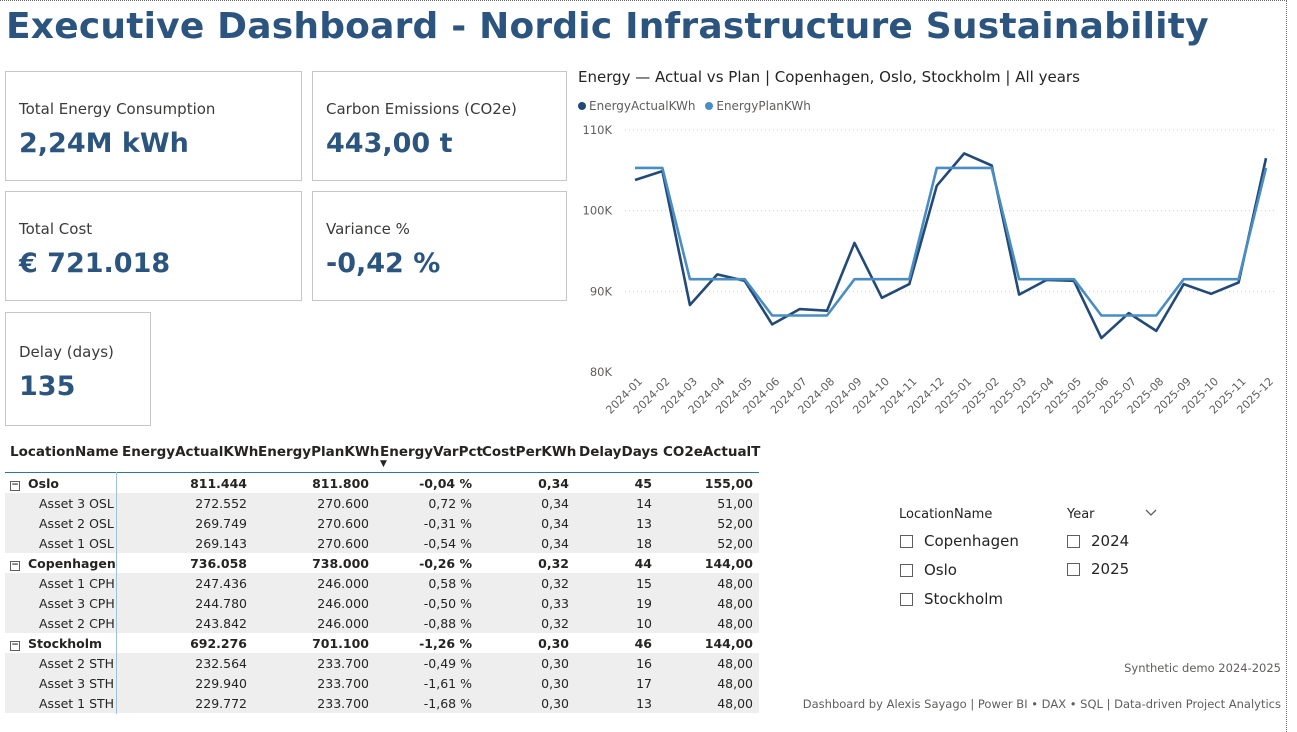 The image size is (1297, 732). I want to click on kpi-card-energy: Total Energy Consumption 2,24M kWh, so click(153, 126).